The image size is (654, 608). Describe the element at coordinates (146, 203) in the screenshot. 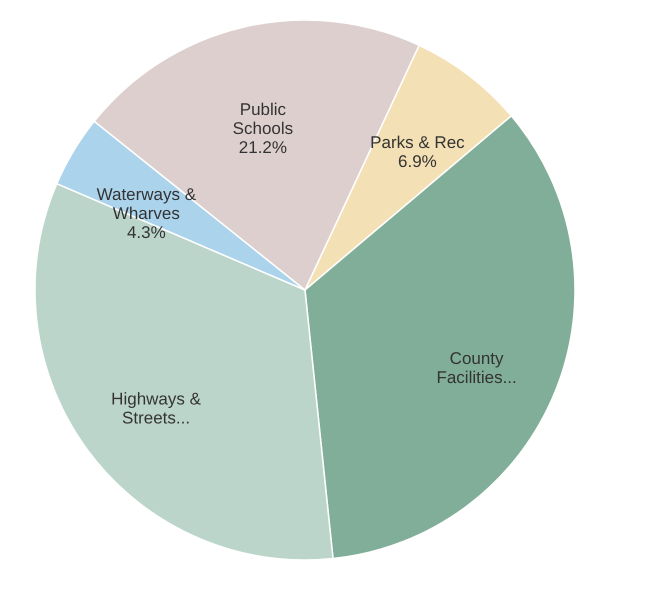

I see `slice-label: Waterways & Wharves` at that location.